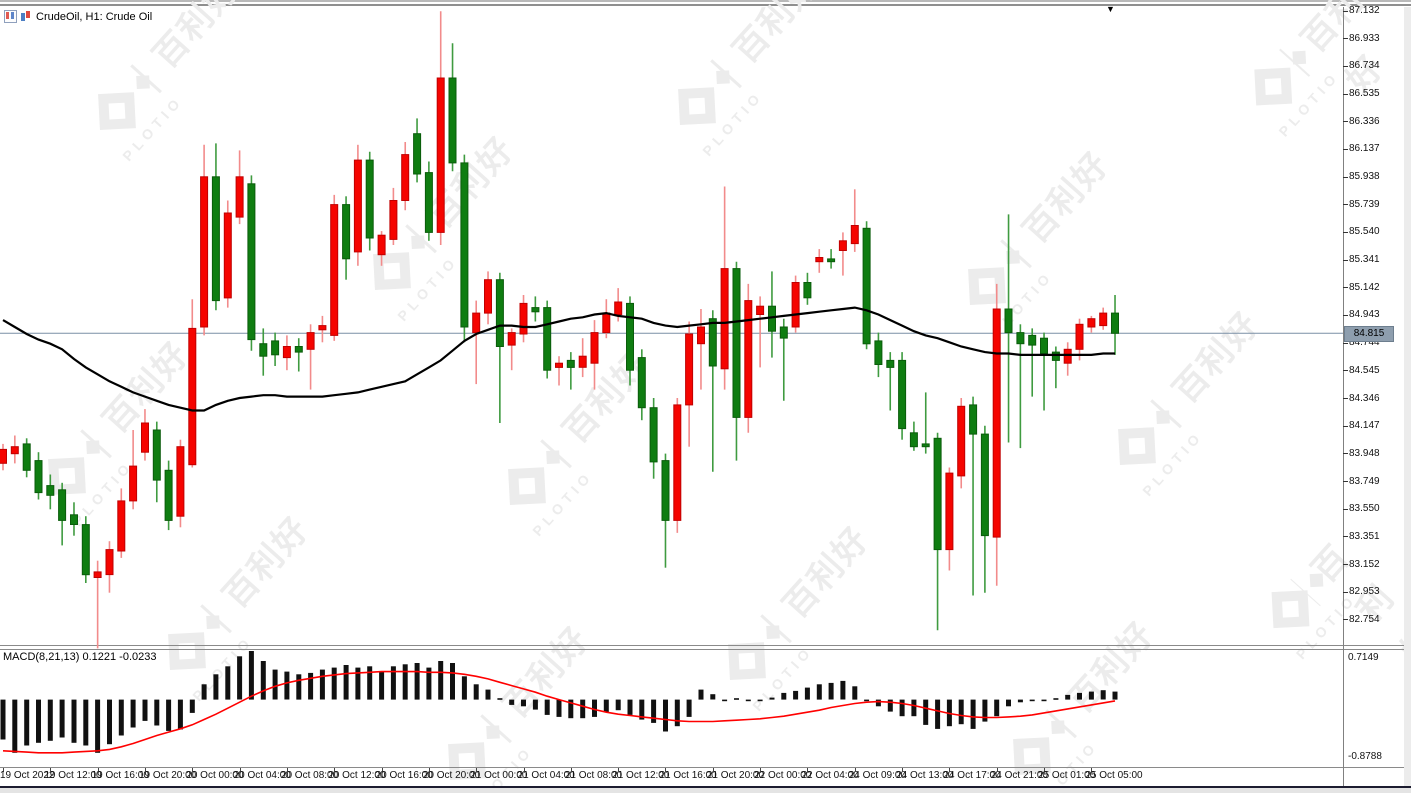 This screenshot has height=793, width=1411. I want to click on time-axis-label: 21 Oct 20:00, so click(735, 775).